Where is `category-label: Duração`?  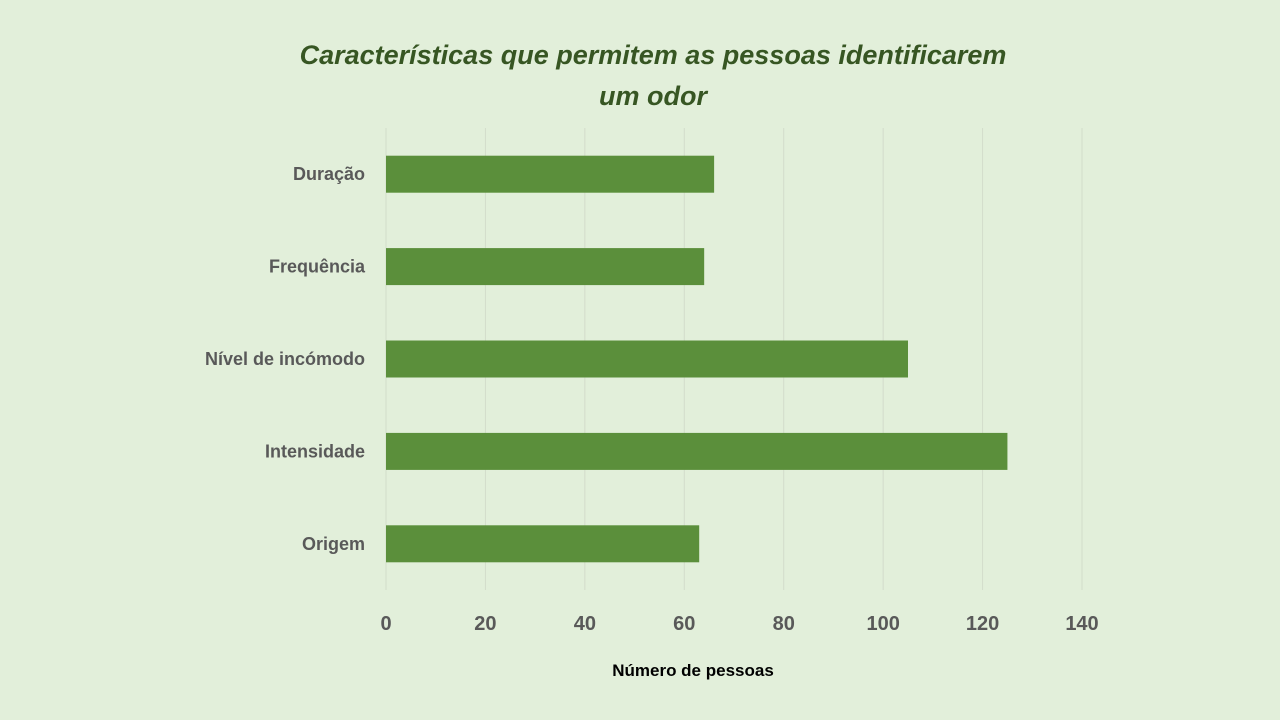
category-label: Duração is located at coordinates (329, 174).